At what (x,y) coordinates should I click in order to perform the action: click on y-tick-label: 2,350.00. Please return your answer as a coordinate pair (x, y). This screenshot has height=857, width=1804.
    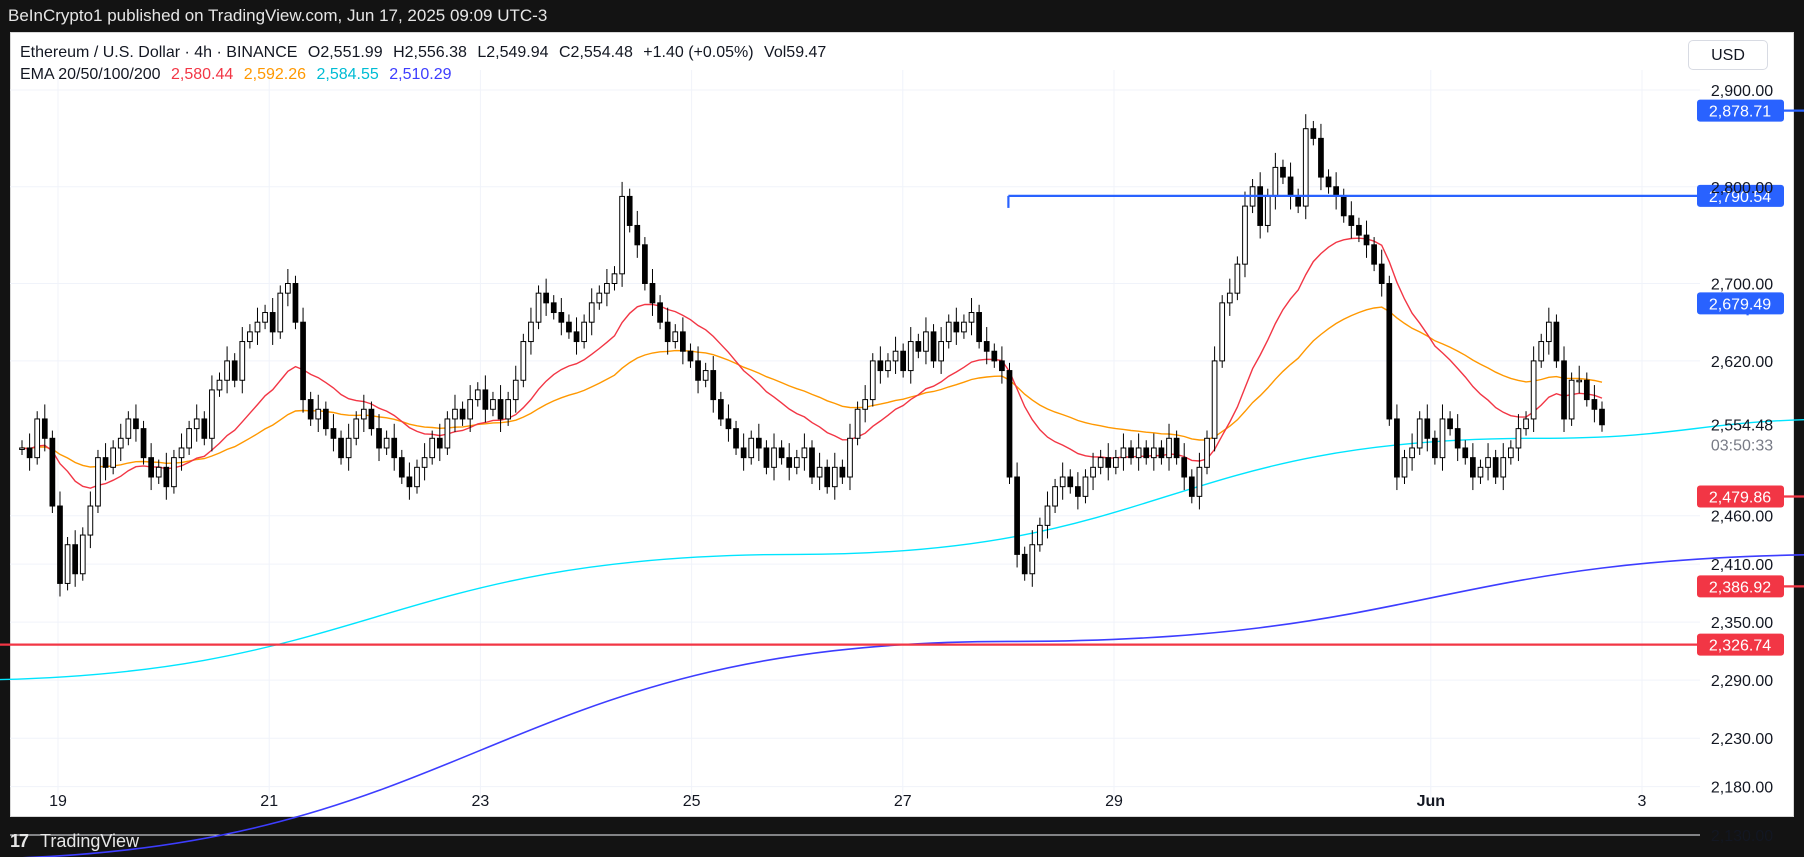
    Looking at the image, I should click on (1742, 623).